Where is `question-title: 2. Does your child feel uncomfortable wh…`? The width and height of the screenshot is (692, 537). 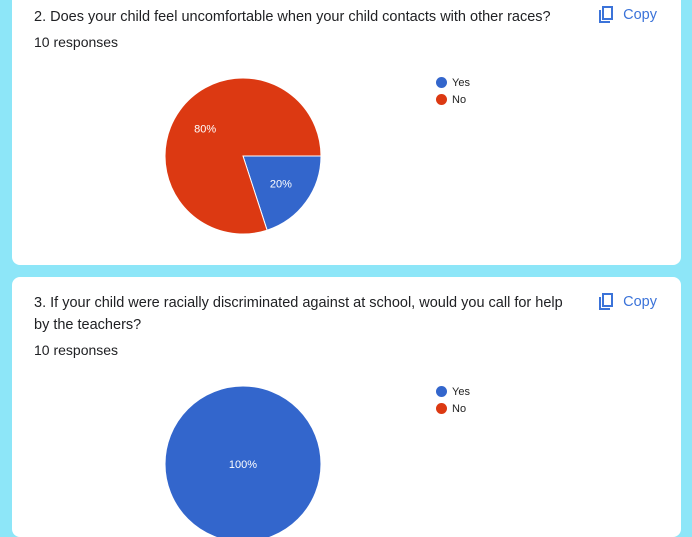
question-title: 2. Does your child feel uncomfortable wh… is located at coordinates (292, 17).